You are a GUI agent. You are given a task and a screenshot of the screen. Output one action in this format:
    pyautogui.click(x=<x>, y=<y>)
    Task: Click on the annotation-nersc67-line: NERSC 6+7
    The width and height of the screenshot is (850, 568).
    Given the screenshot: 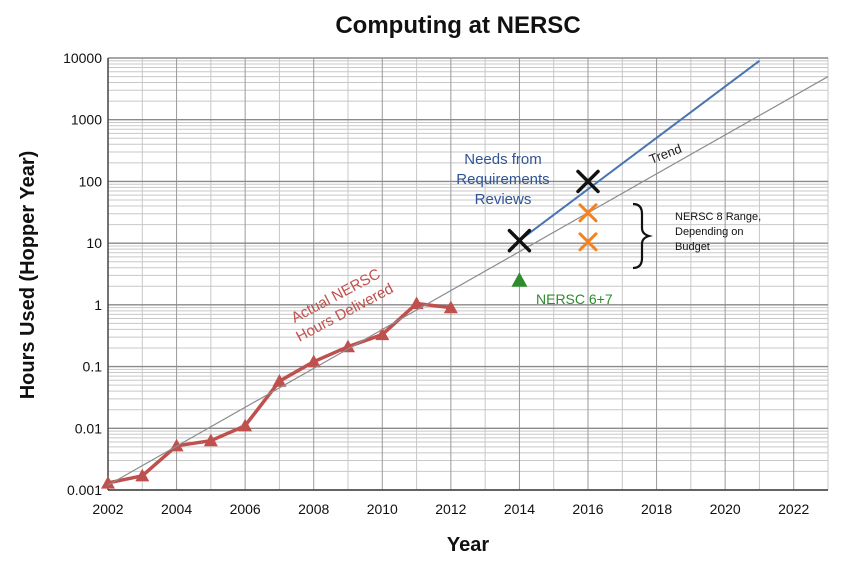 What is the action you would take?
    pyautogui.click(x=574, y=299)
    